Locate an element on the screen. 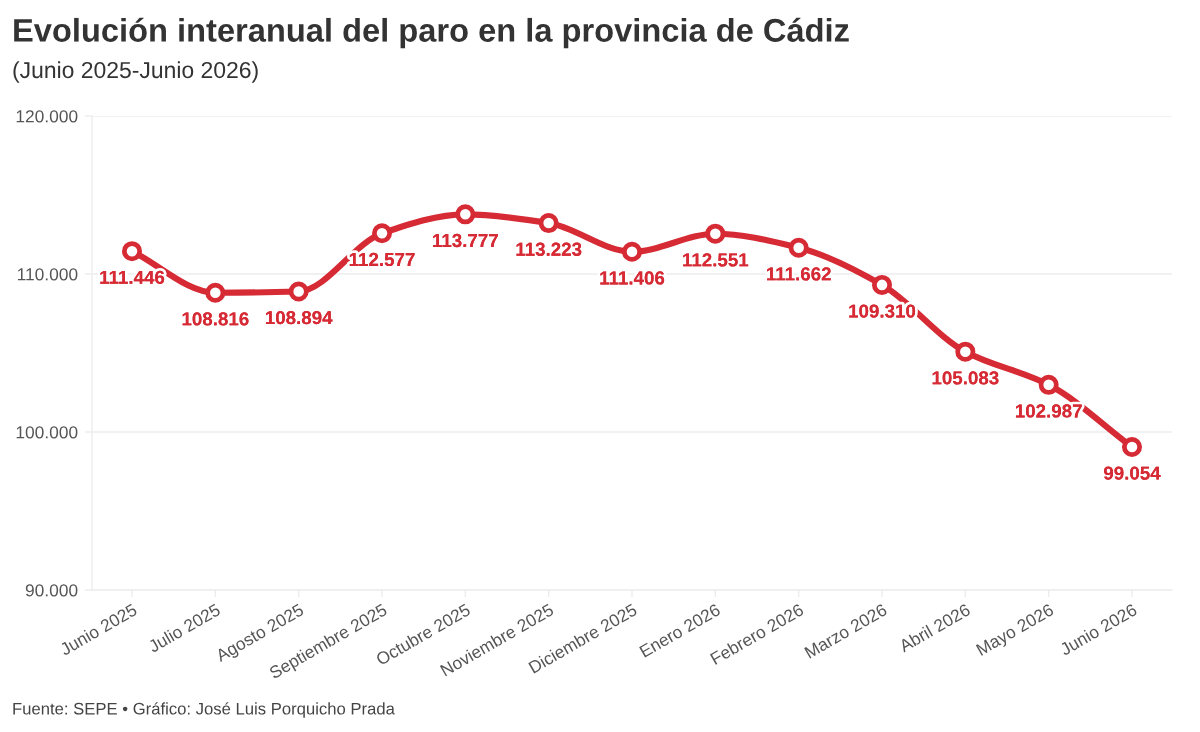 Image resolution: width=1200 pixels, height=732 pixels. x-tick-label: Junio 2026 is located at coordinates (1098, 629).